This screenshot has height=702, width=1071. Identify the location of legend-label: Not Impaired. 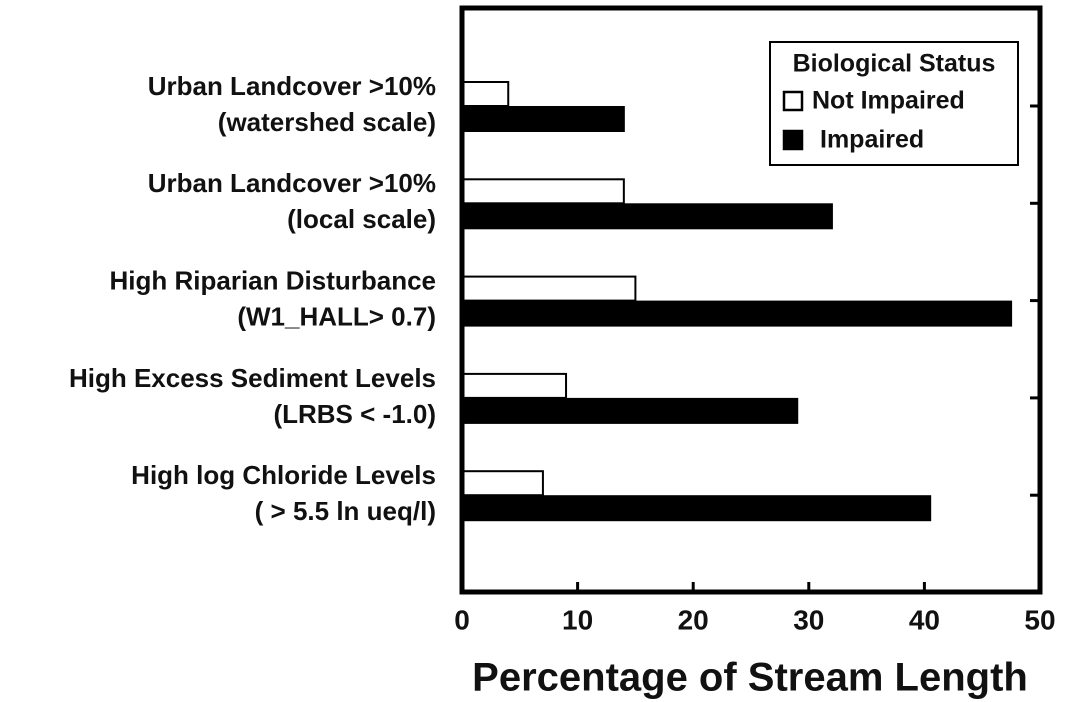
(888, 101).